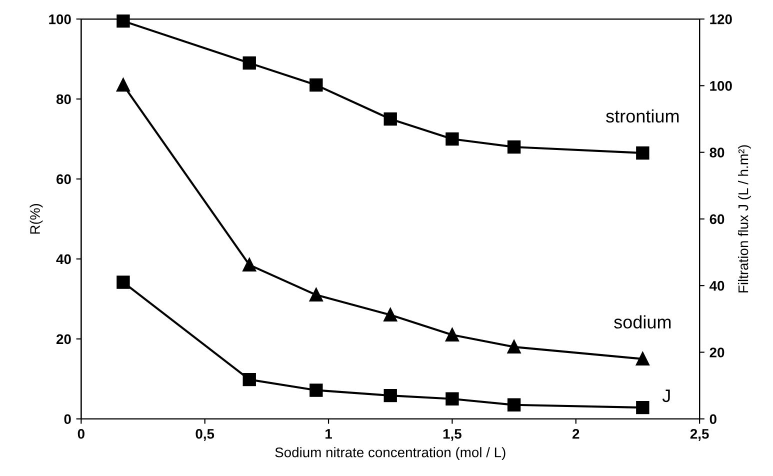 This screenshot has width=773, height=476. Describe the element at coordinates (717, 353) in the screenshot. I see `y2-tick-label: 20` at that location.